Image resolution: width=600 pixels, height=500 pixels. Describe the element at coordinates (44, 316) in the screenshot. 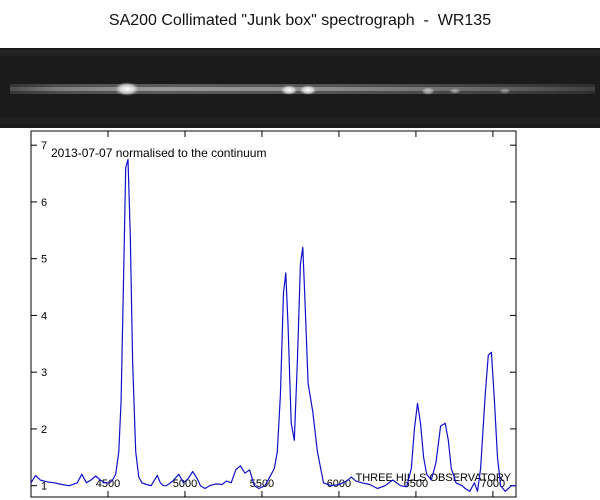

I see `y-tick-label: 4` at that location.